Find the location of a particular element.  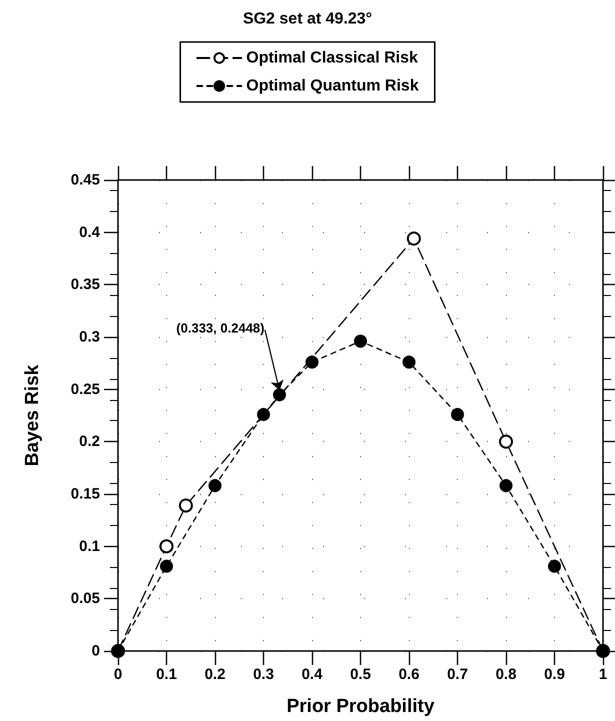

y-tick-label: 0.45 is located at coordinates (85, 180).